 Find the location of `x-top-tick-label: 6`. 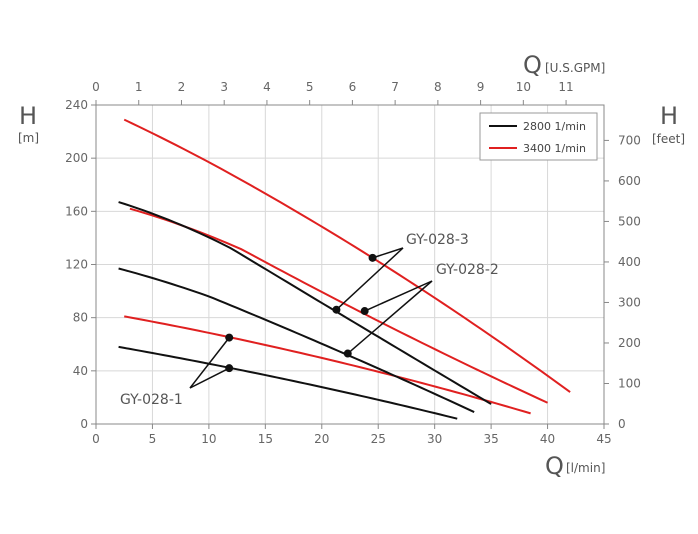

x-top-tick-label: 6 is located at coordinates (353, 87).